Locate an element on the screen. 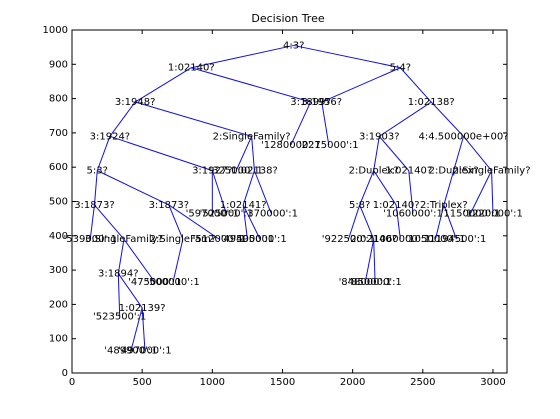 This screenshot has height=419, width=560. node-label: 3:1924? is located at coordinates (110, 136).